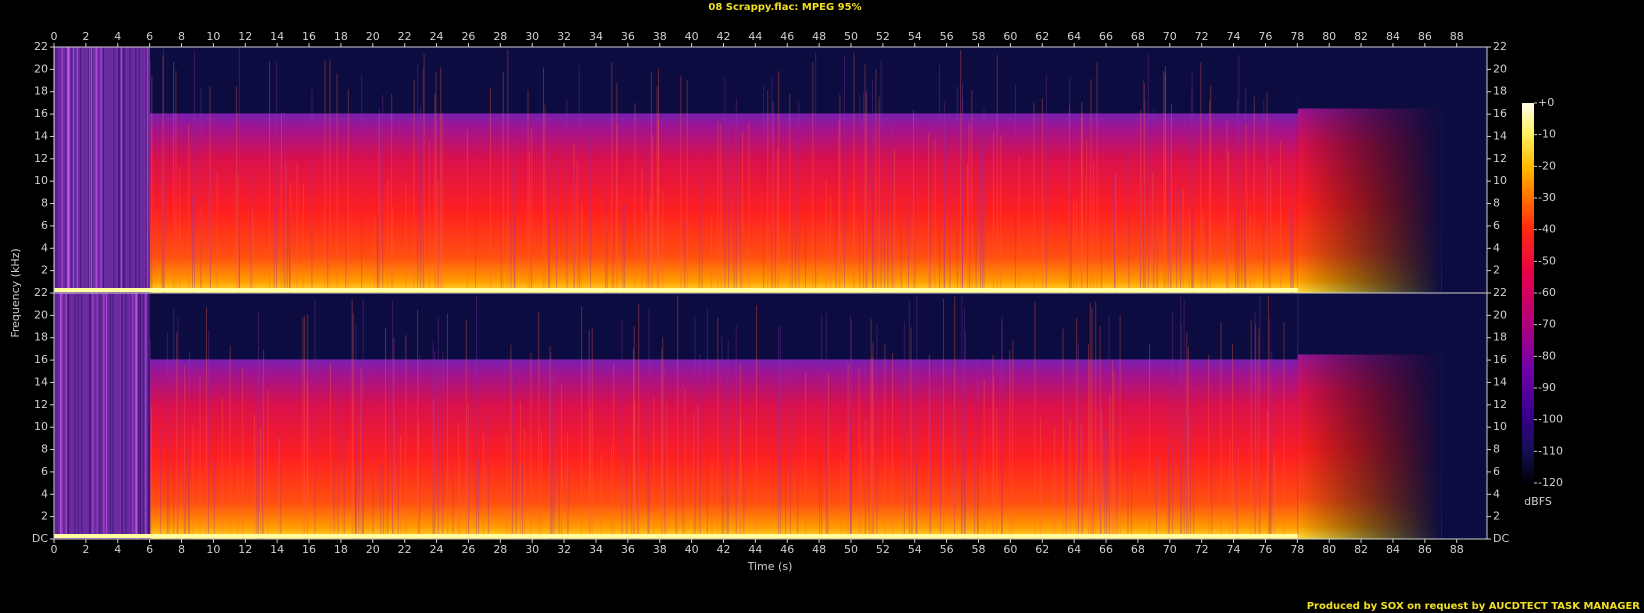  What do you see at coordinates (1550, 482) in the screenshot?
I see `colorbar-tick-label: -120` at bounding box center [1550, 482].